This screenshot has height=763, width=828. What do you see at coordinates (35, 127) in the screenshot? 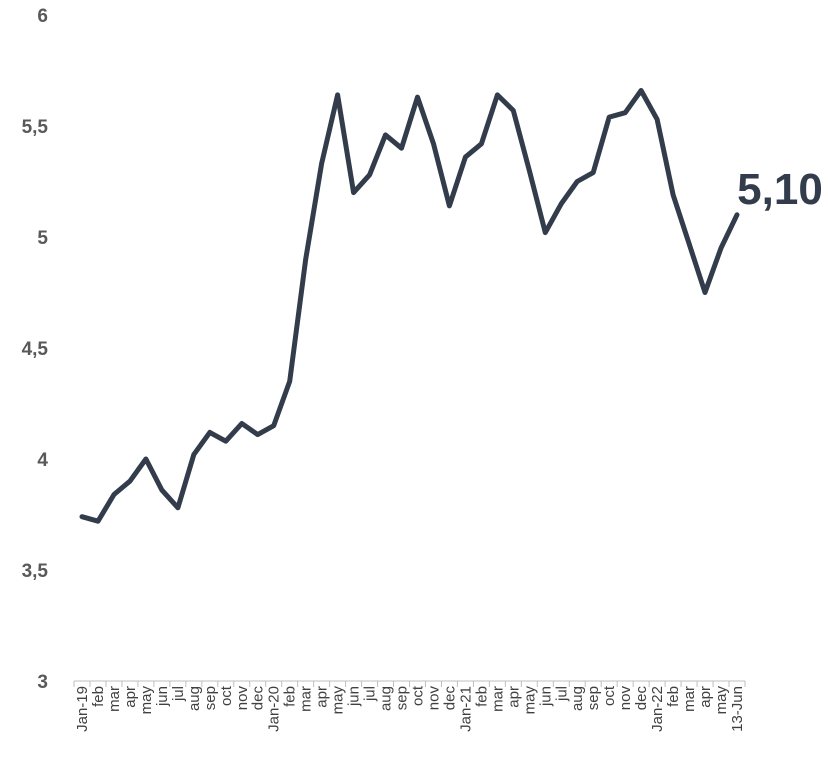
I see `y-tick-label: 5,5` at bounding box center [35, 127].